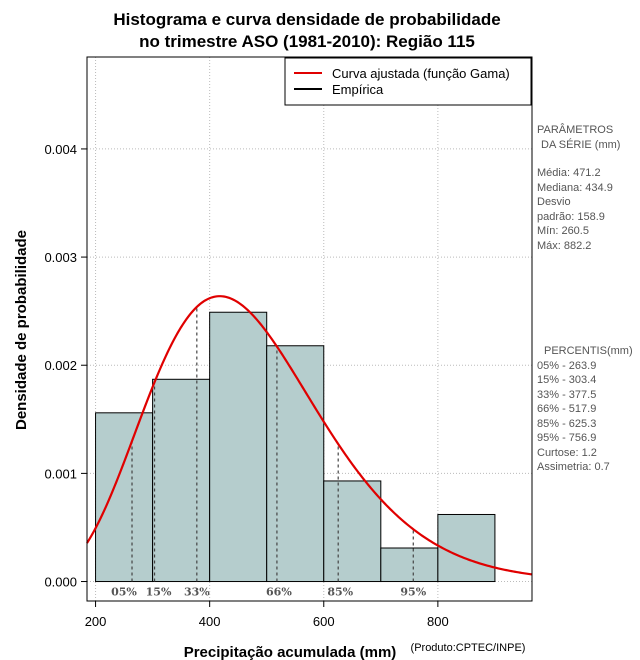  What do you see at coordinates (210, 621) in the screenshot?
I see `x-tick-label: 400` at bounding box center [210, 621].